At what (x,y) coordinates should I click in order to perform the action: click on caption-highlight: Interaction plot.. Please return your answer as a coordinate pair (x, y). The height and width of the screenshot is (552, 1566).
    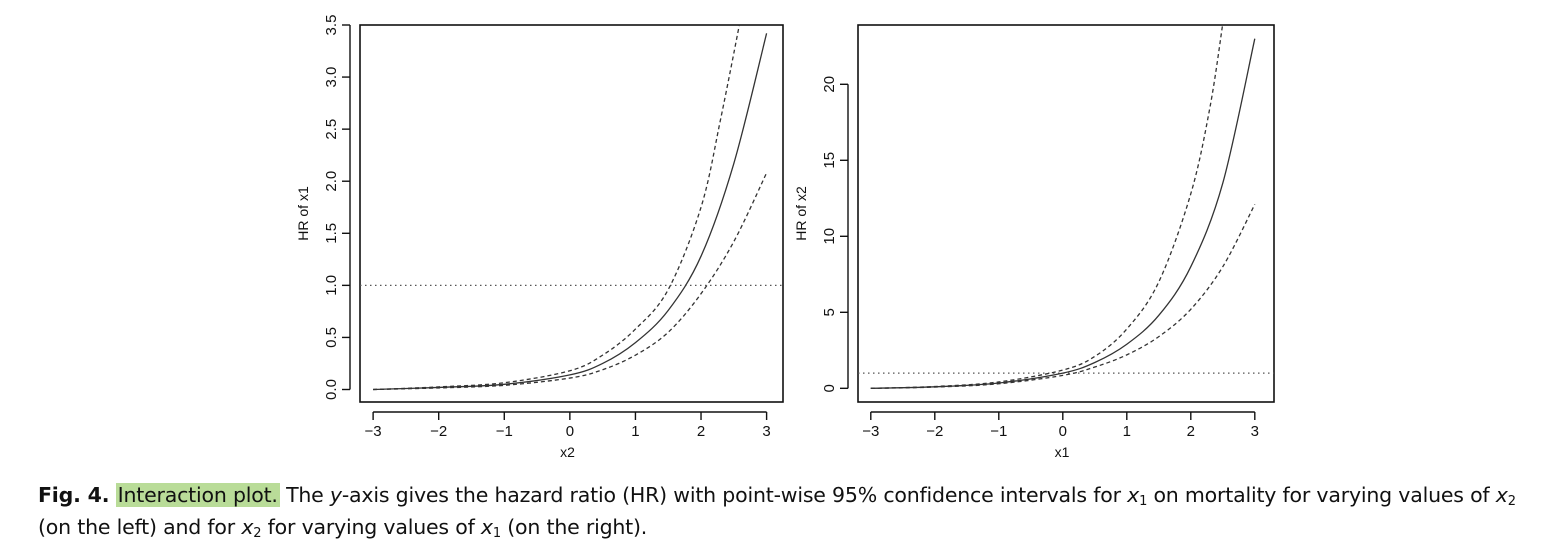
    Looking at the image, I should click on (197, 495).